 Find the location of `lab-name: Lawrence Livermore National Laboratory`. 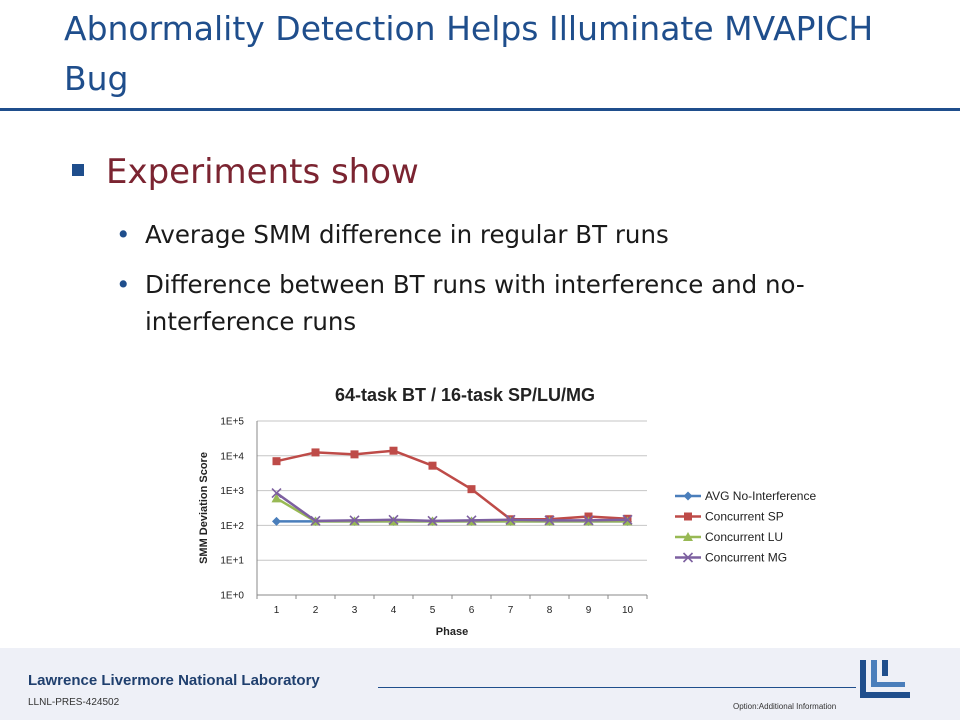

lab-name: Lawrence Livermore National Laboratory is located at coordinates (174, 680).